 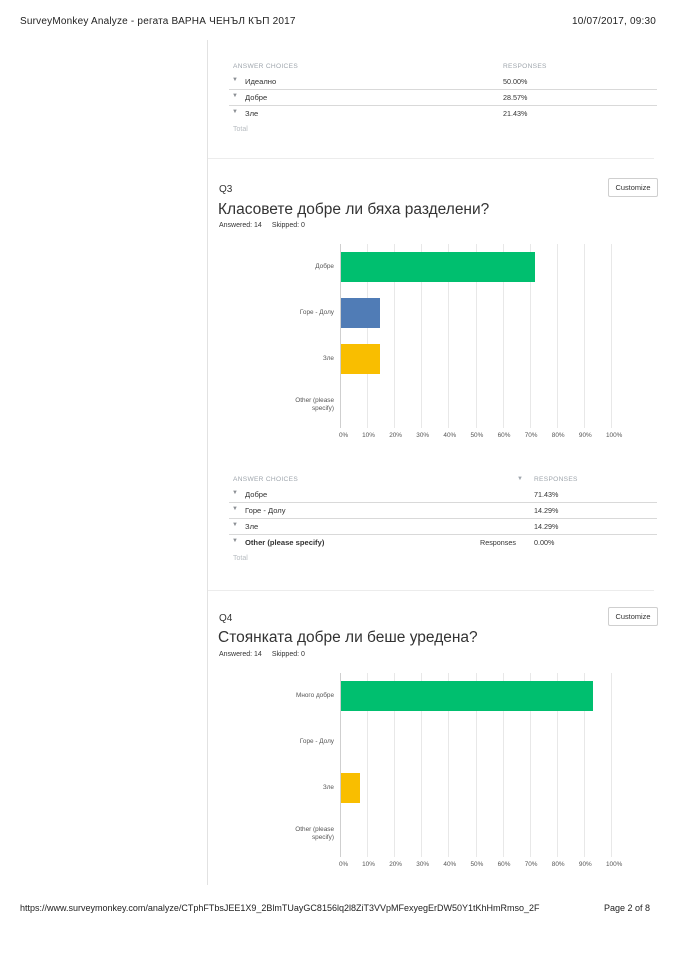 What do you see at coordinates (324, 266) in the screenshot?
I see `category-label: Добре` at bounding box center [324, 266].